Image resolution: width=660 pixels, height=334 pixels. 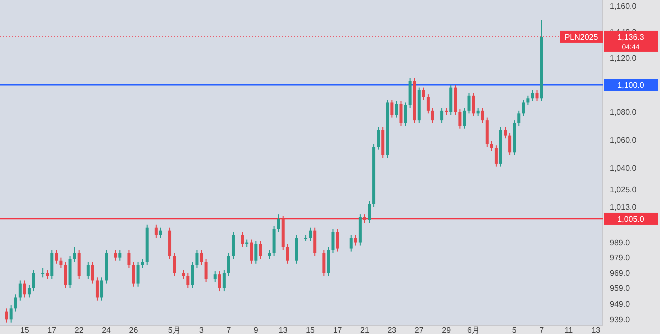 I want to click on ref-line-label: 1,100.0, so click(x=631, y=85).